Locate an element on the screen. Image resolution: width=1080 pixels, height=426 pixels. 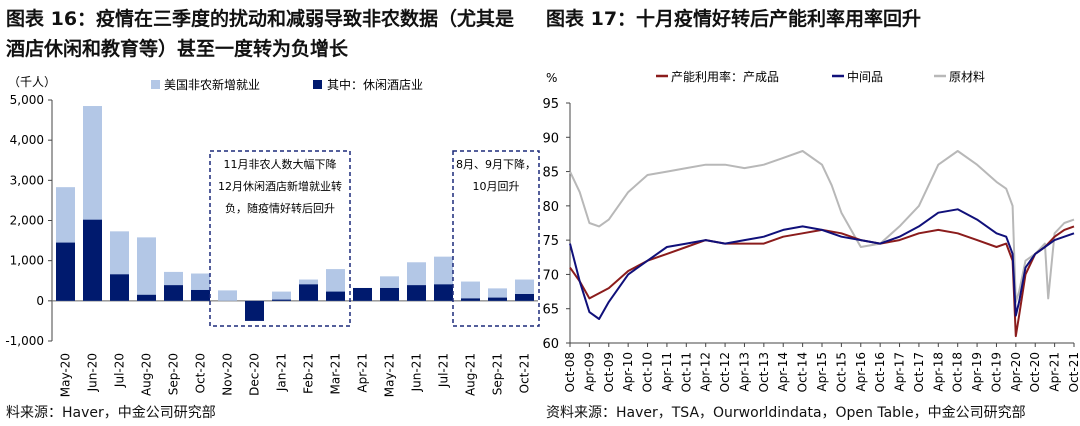
x-tick-label: Apr-19 is located at coordinates (977, 372).